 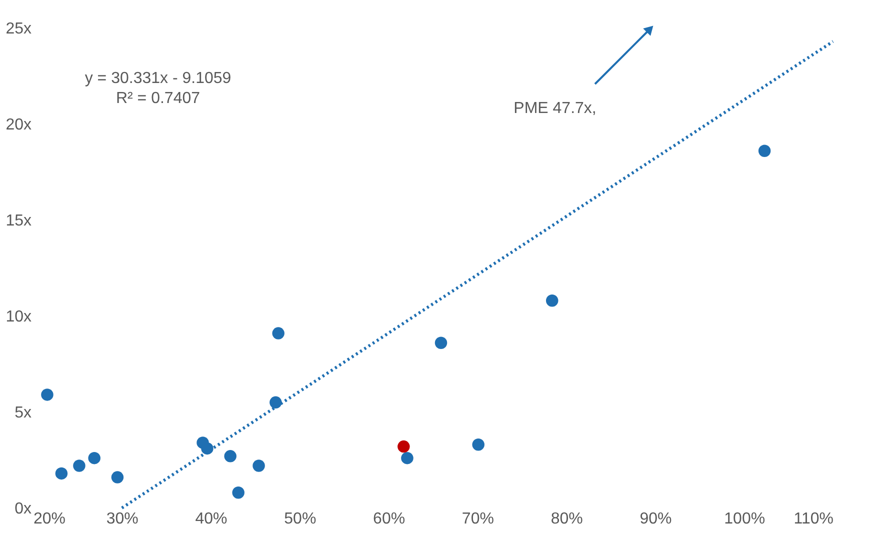 What do you see at coordinates (555, 108) in the screenshot?
I see `annotation: PME 47.7x,` at bounding box center [555, 108].